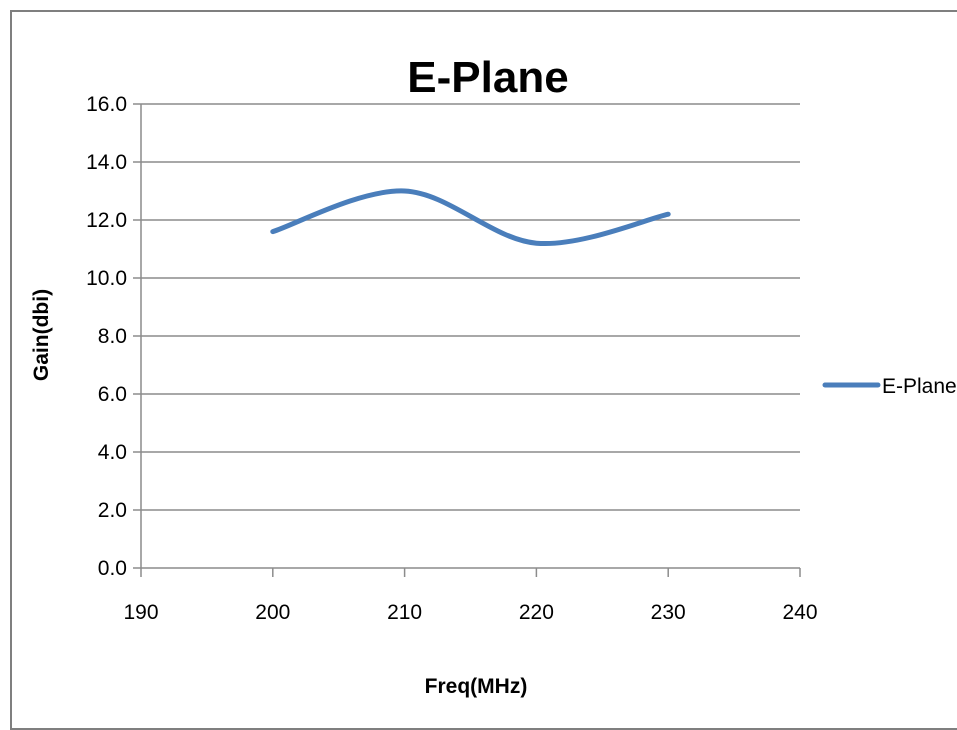  I want to click on x-tick-label-4: 230, so click(668, 612).